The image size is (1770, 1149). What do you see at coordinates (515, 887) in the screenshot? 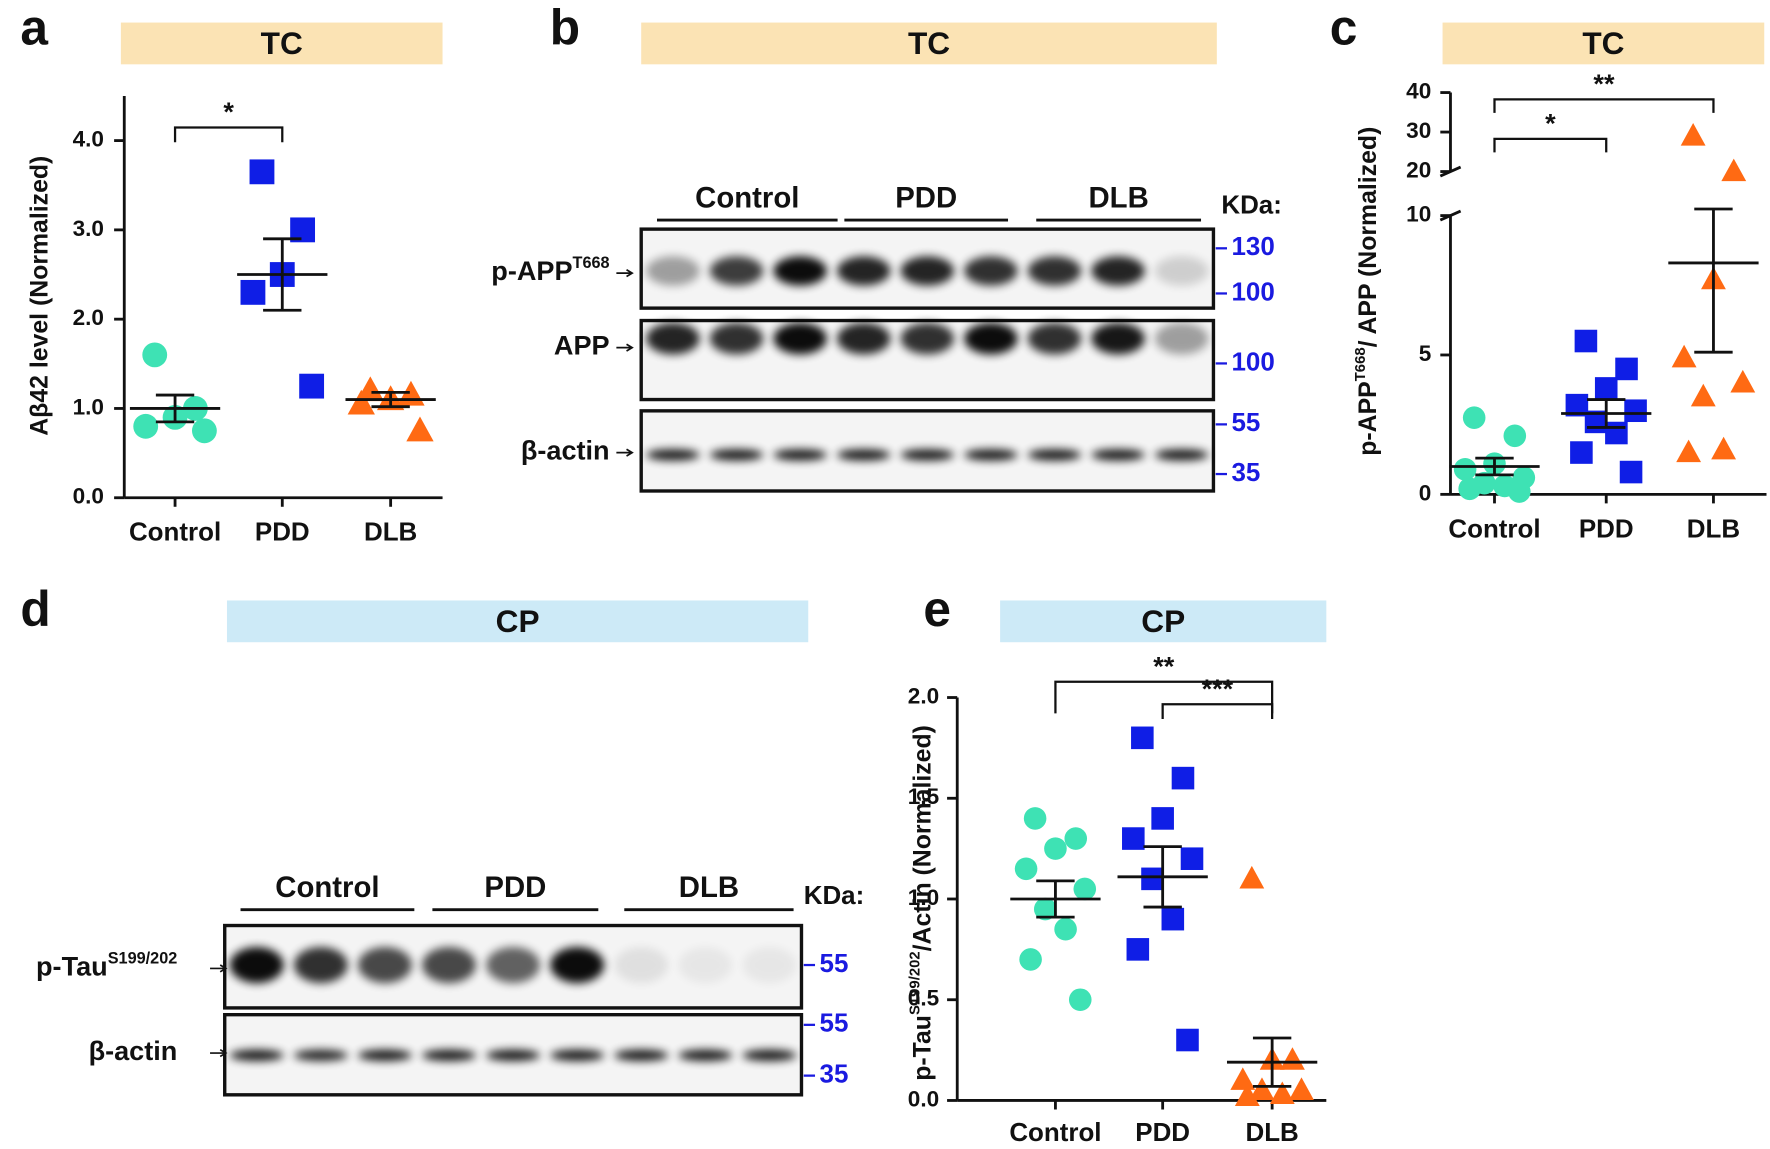
I see `group-label: PDD` at bounding box center [515, 887].